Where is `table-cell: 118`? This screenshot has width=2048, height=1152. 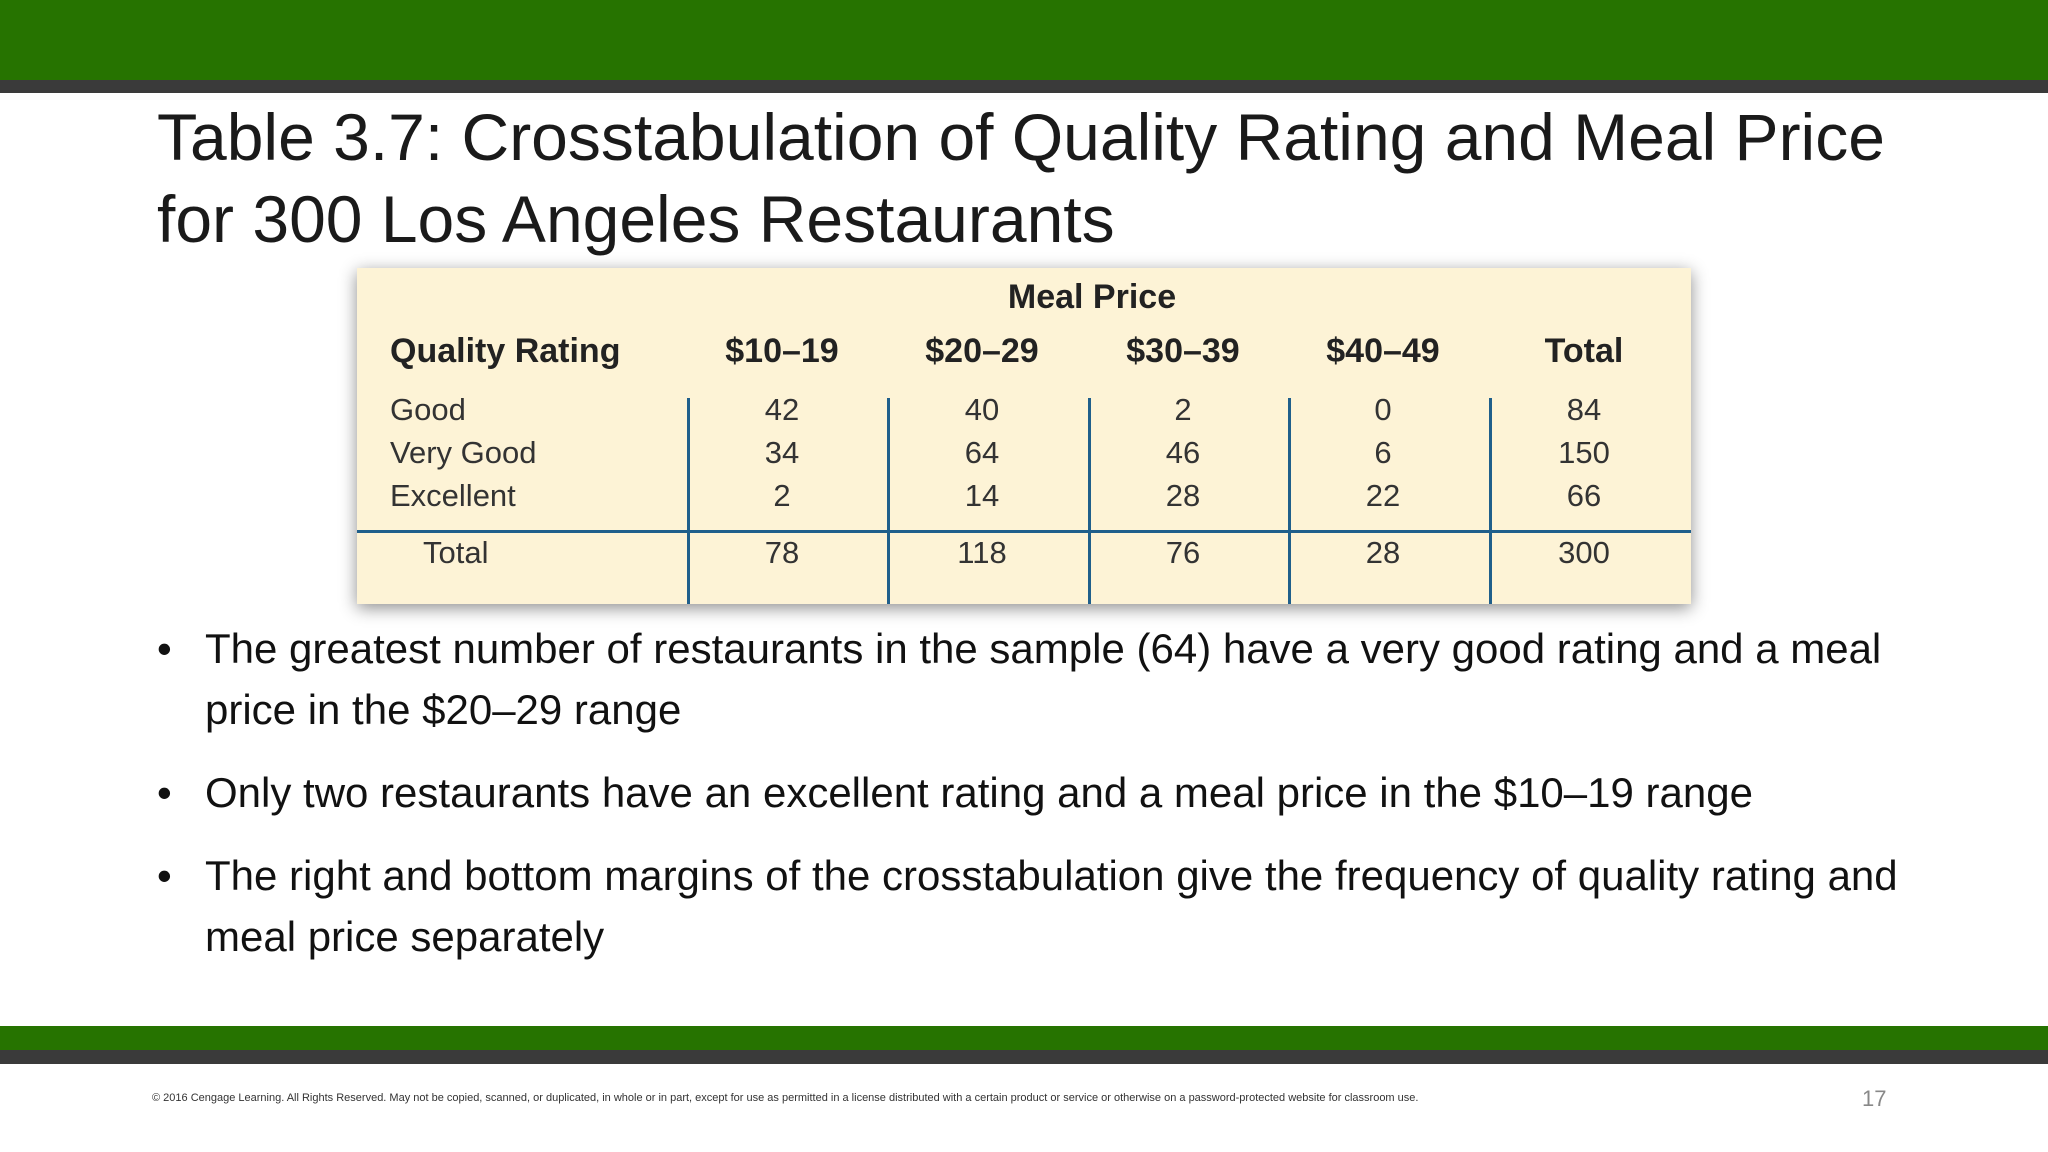
table-cell: 118 is located at coordinates (982, 552).